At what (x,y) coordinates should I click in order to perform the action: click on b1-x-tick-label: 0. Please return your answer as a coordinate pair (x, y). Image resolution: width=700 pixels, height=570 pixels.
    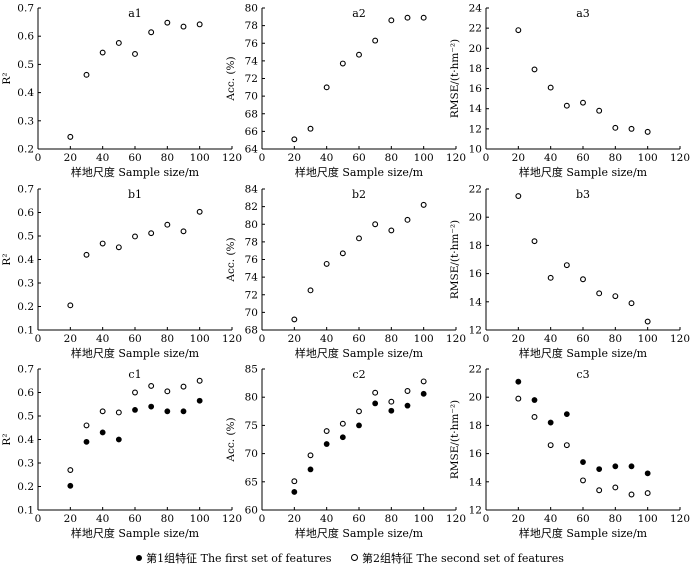
    Looking at the image, I should click on (38, 339).